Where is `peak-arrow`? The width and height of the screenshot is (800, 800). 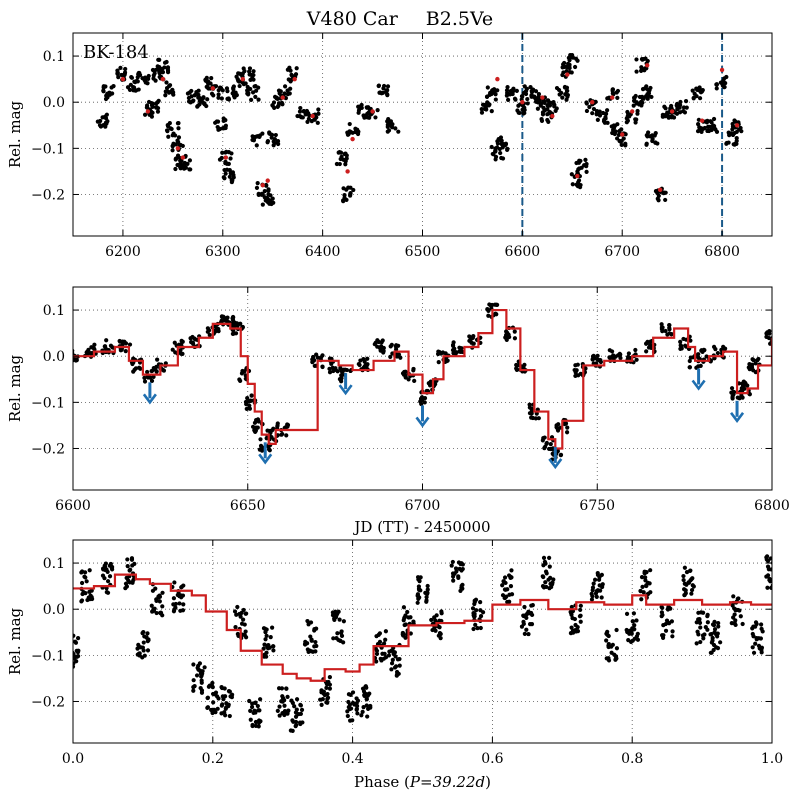
peak-arrow is located at coordinates (737, 411).